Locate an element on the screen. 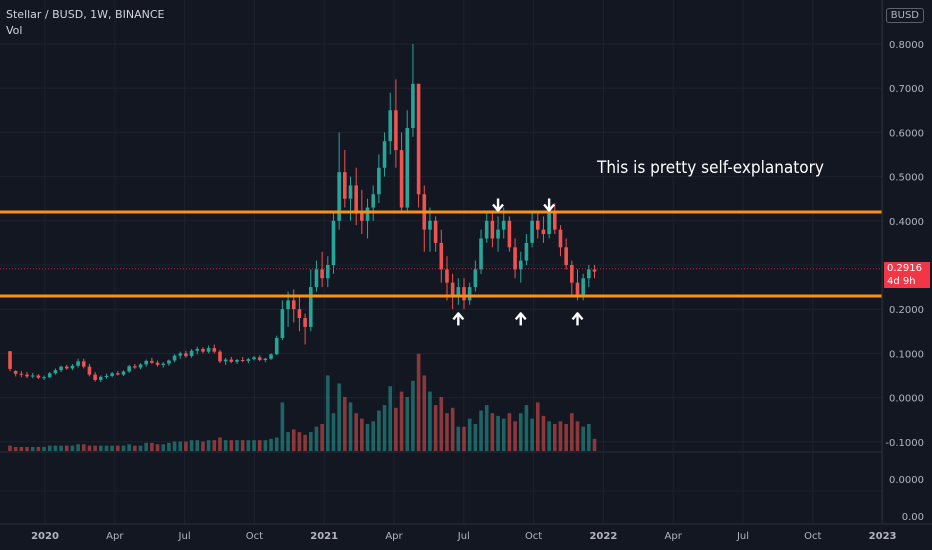 This screenshot has width=932, height=550. arrow-up-icon is located at coordinates (577, 316).